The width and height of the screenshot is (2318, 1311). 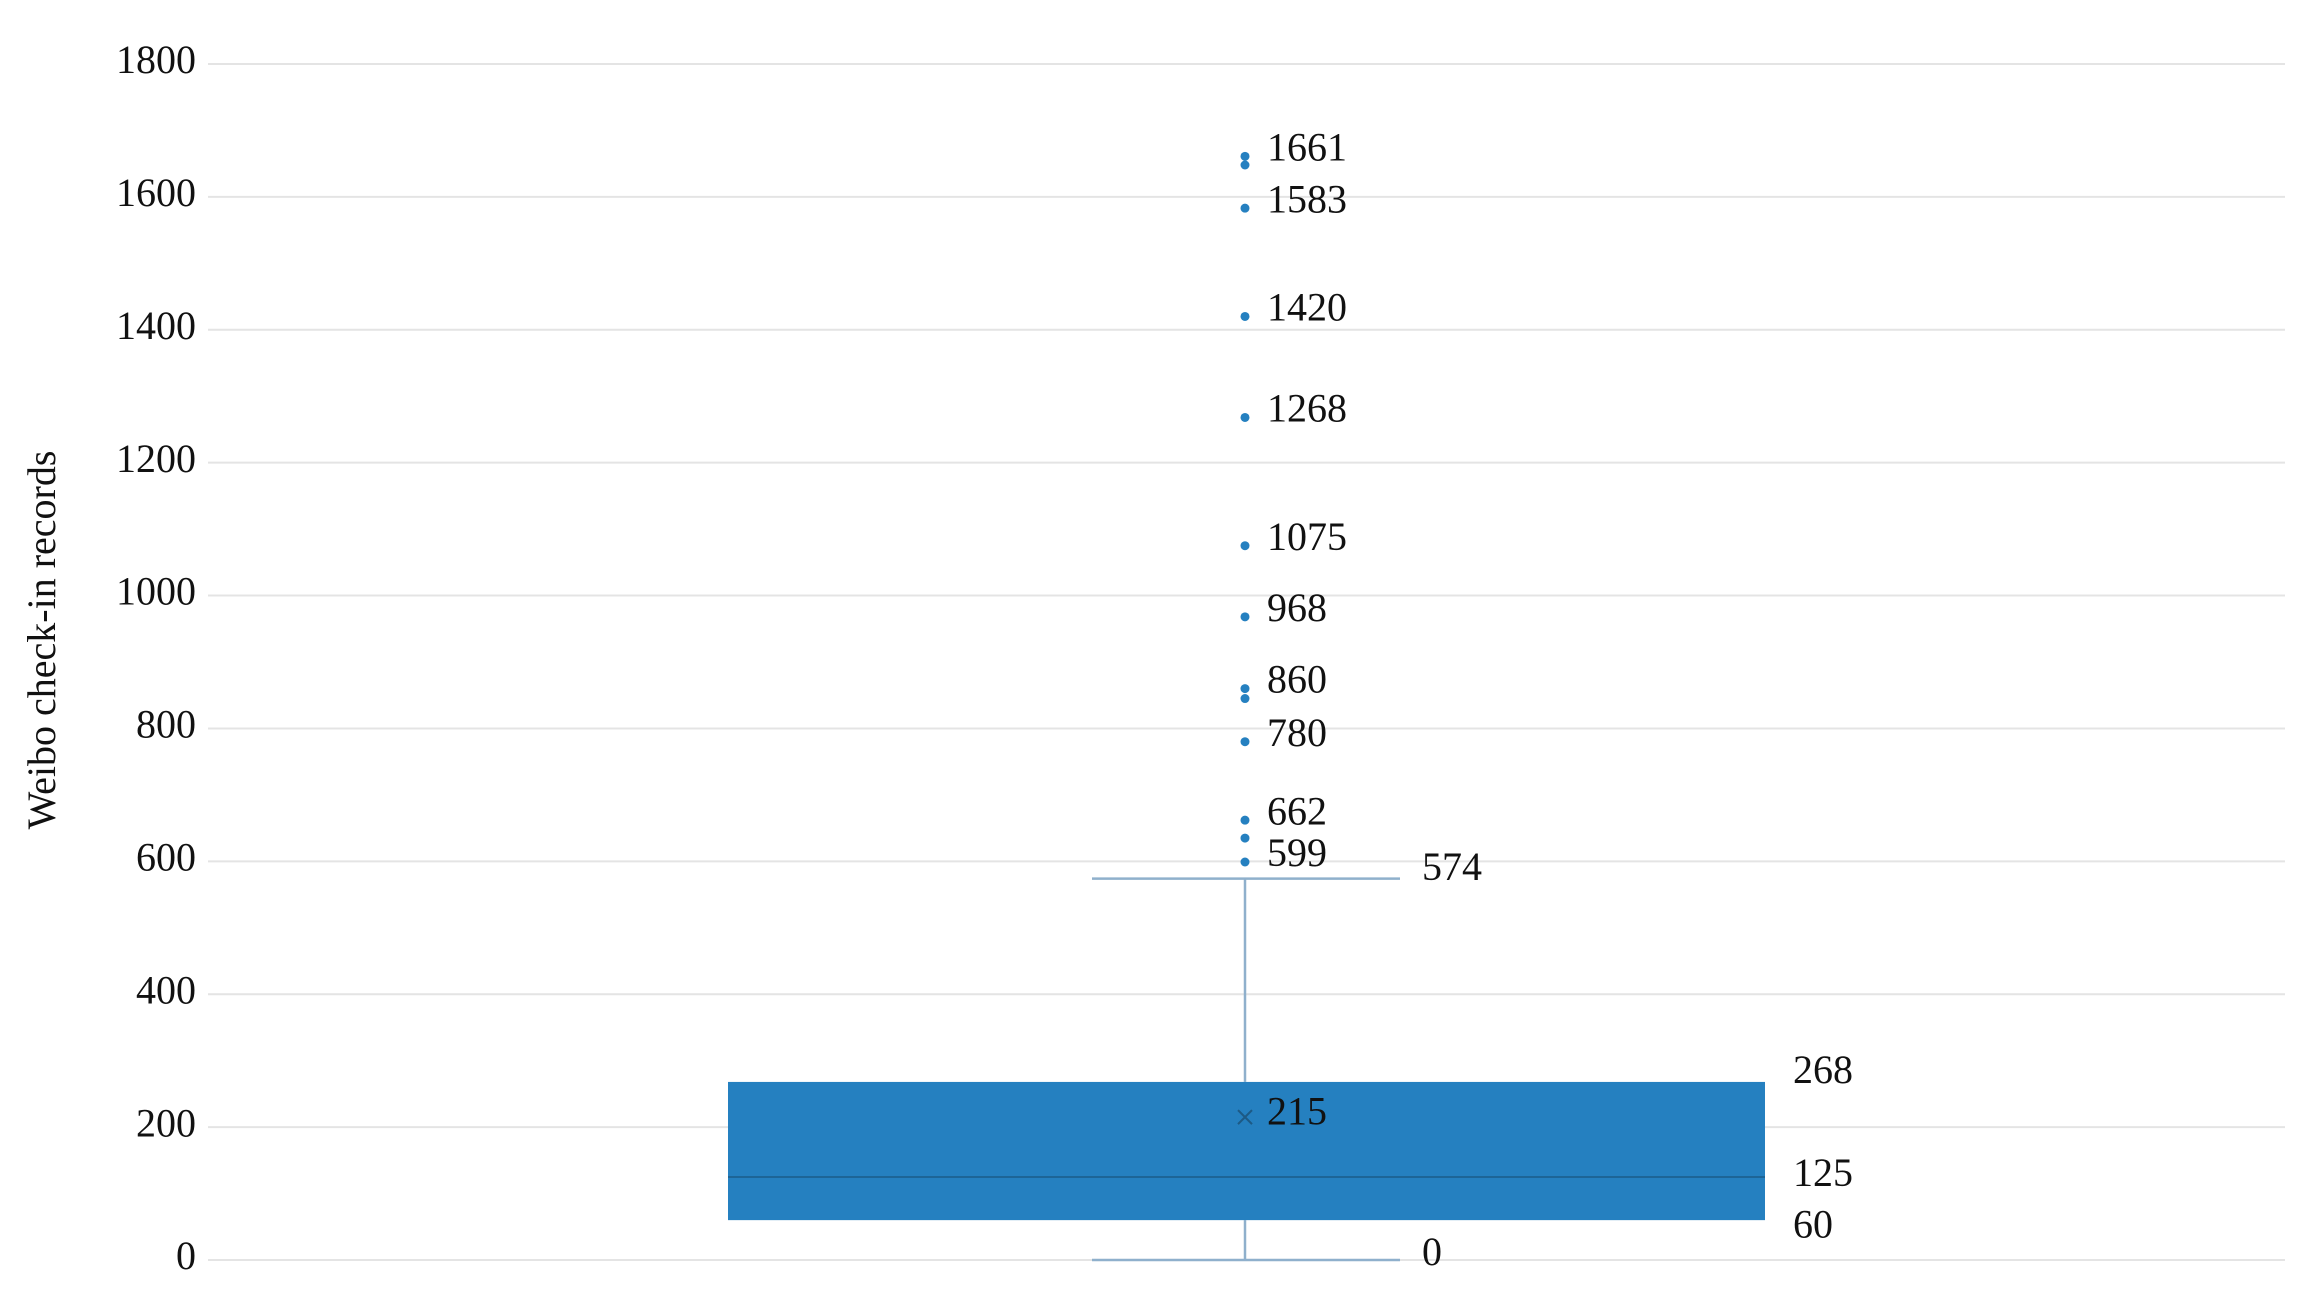 What do you see at coordinates (1297, 1110) in the screenshot?
I see `mean-label: 215` at bounding box center [1297, 1110].